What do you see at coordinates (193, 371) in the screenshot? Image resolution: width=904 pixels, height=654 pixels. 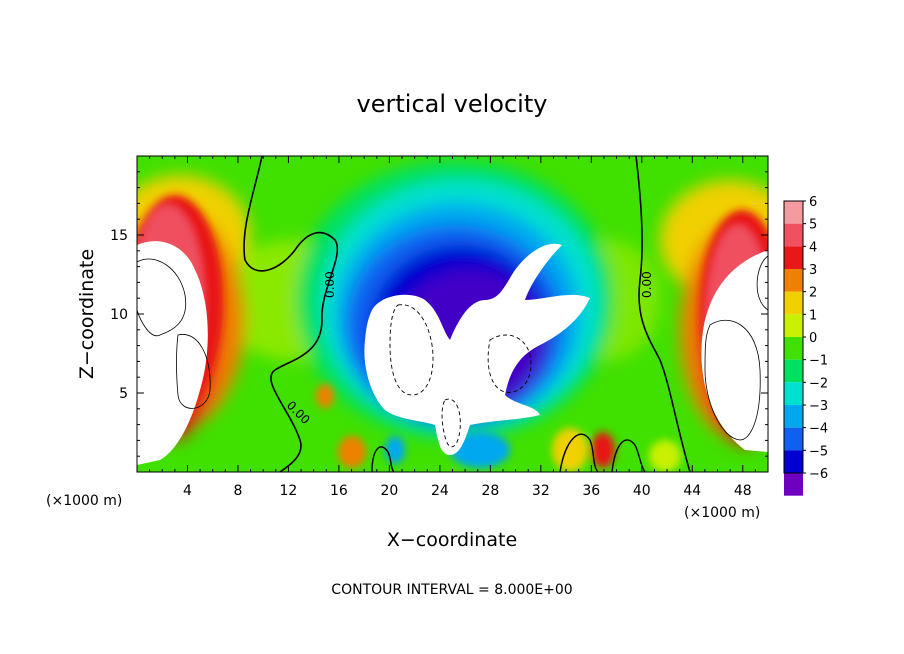 I see `contour-left-inner` at bounding box center [193, 371].